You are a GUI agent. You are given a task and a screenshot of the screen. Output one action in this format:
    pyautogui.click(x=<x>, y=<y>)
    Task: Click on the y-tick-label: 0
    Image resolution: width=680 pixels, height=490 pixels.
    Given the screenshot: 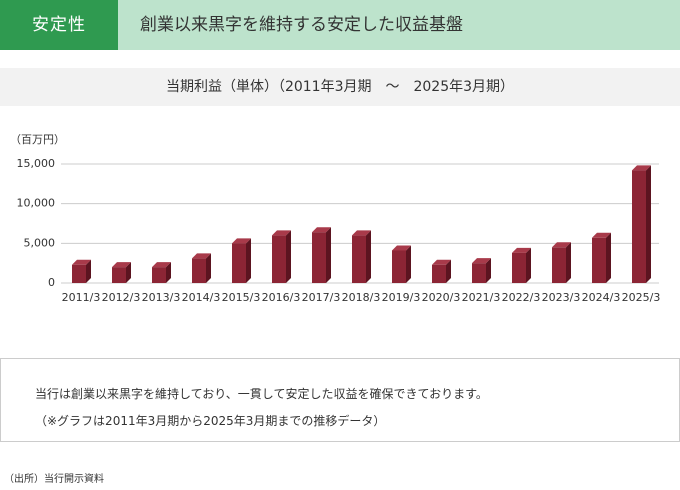 What is the action you would take?
    pyautogui.click(x=51, y=282)
    